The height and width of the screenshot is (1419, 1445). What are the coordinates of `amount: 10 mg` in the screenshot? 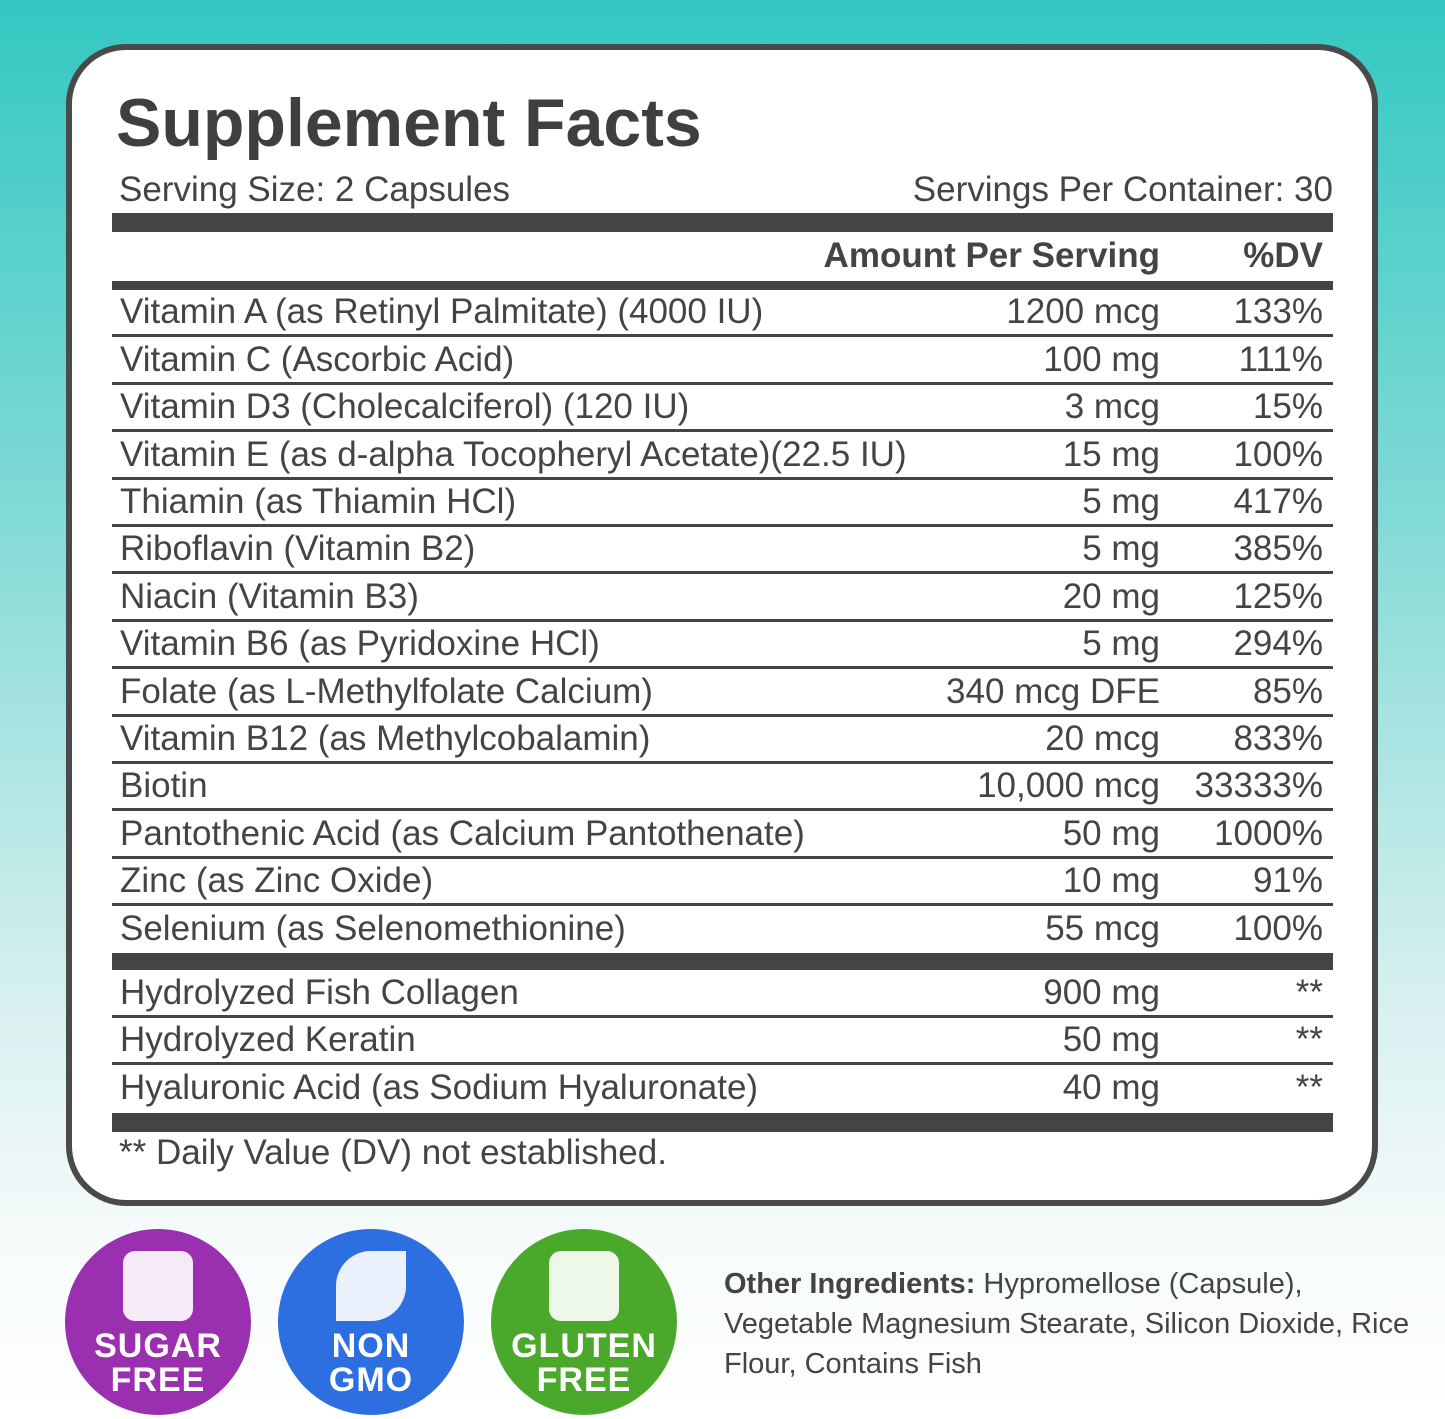 It's located at (1111, 881).